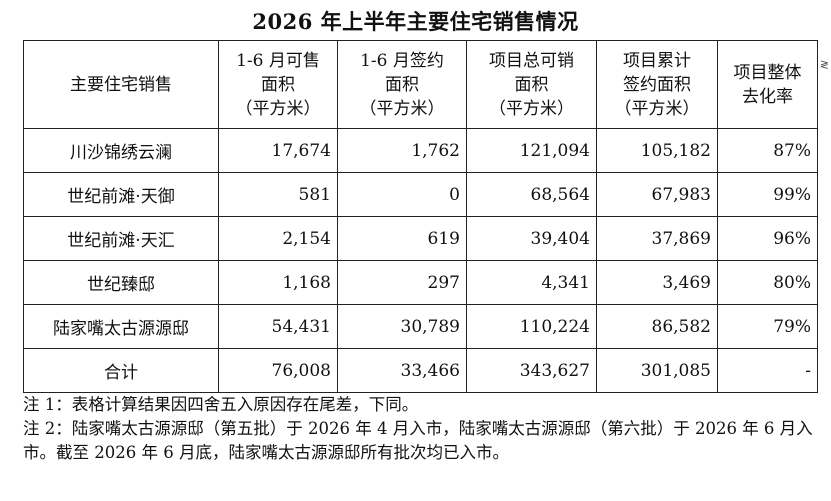 Image resolution: width=831 pixels, height=501 pixels. I want to click on cumulative-area-cell: 301,085, so click(657, 370).